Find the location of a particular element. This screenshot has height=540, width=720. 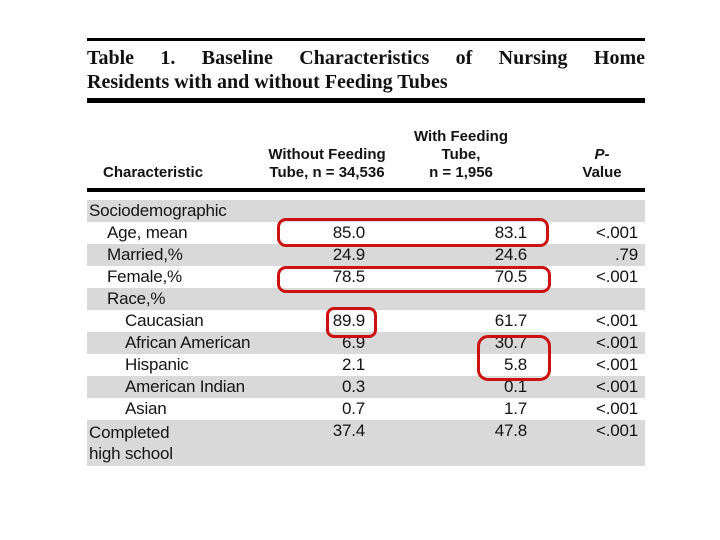

column-header-p-value: P- Value is located at coordinates (602, 164).